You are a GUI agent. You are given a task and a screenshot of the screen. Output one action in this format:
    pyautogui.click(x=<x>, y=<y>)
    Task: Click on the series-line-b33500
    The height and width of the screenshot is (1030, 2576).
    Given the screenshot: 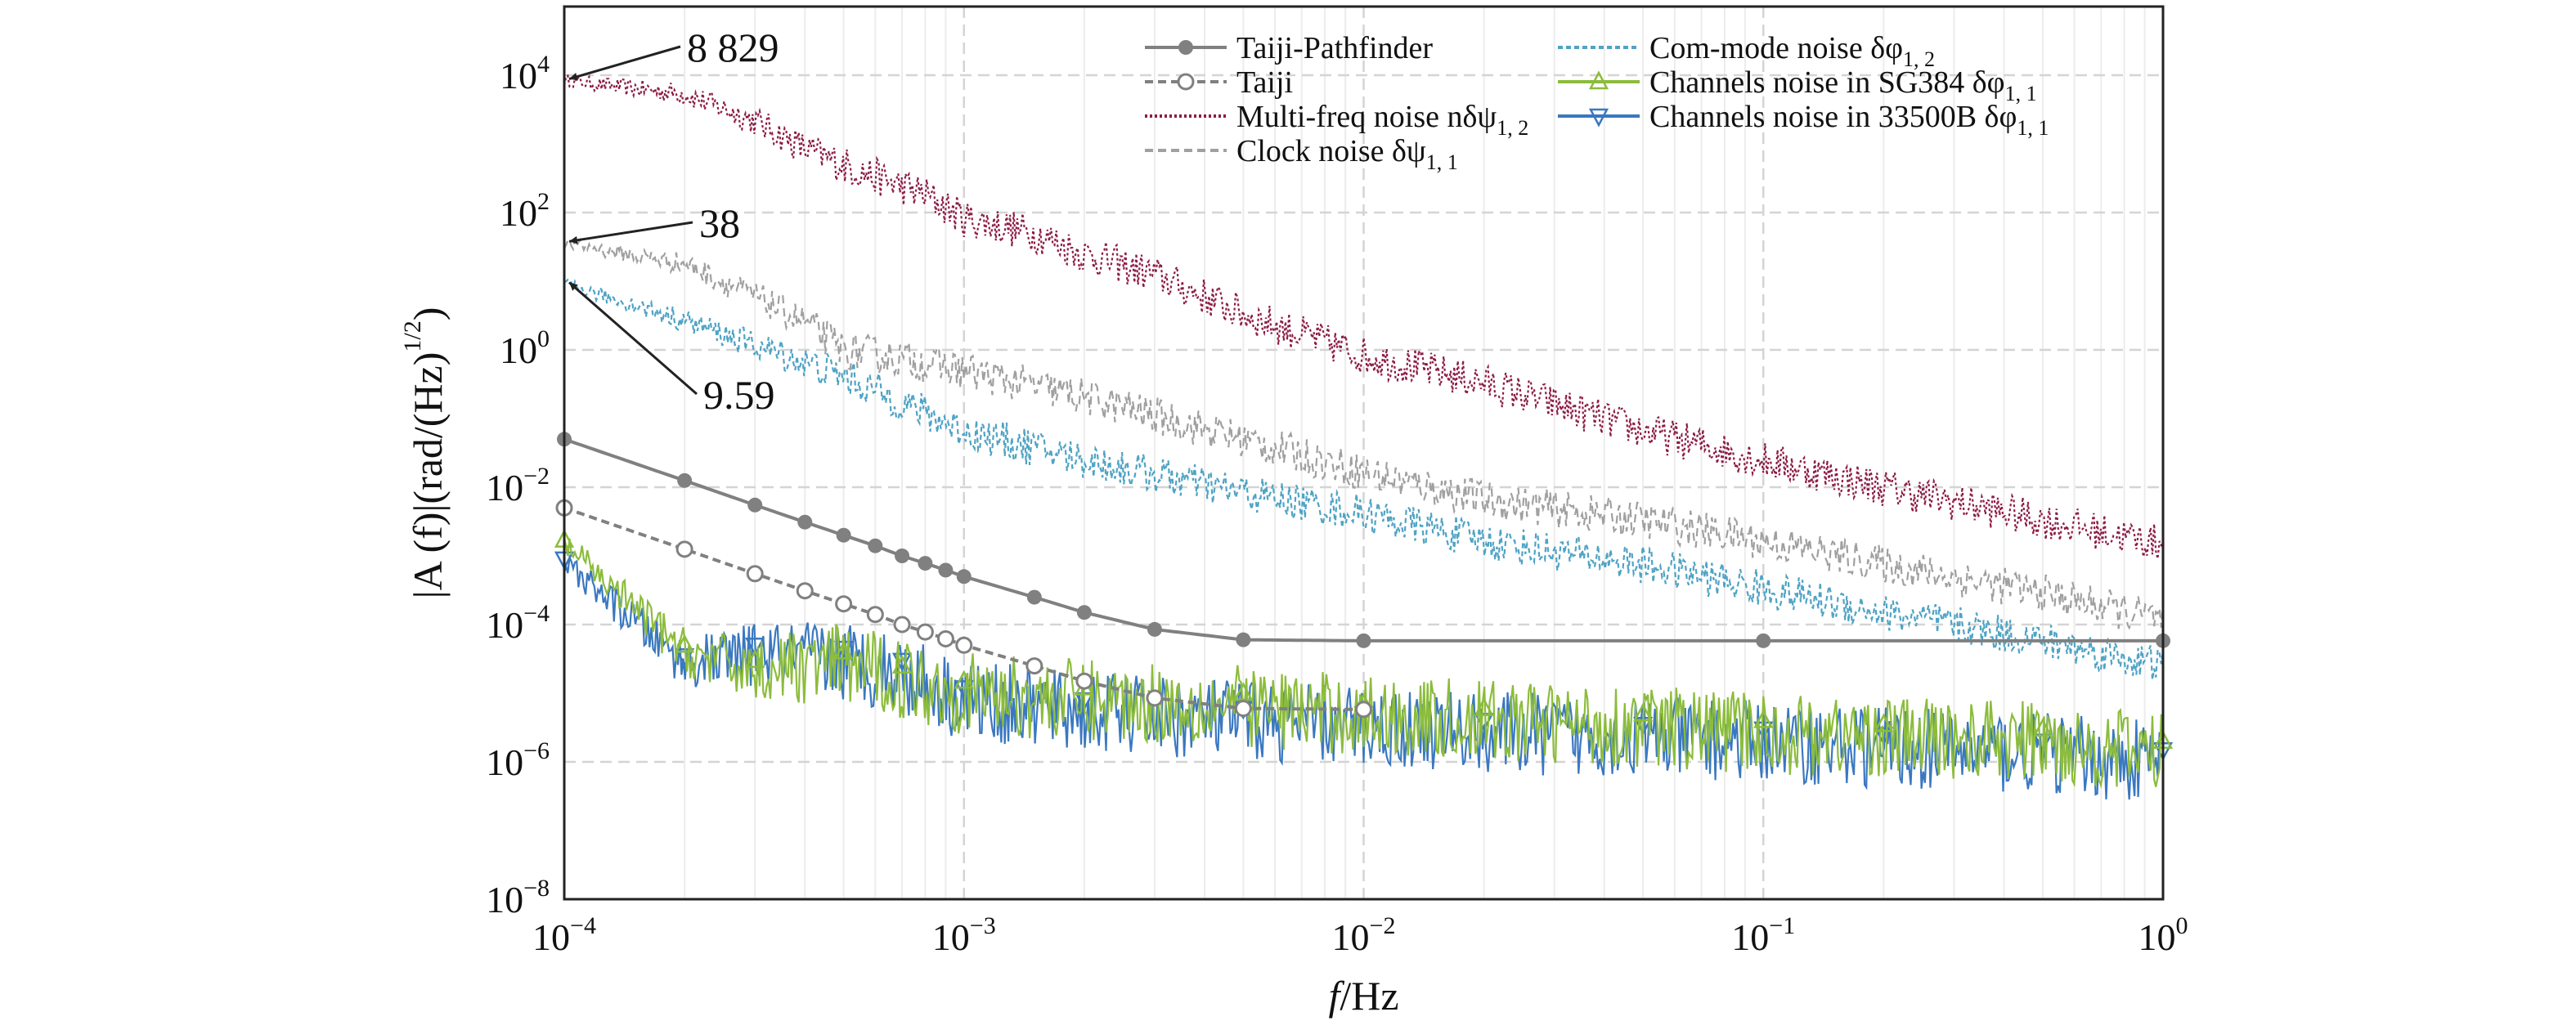 What is the action you would take?
    pyautogui.click(x=1364, y=676)
    